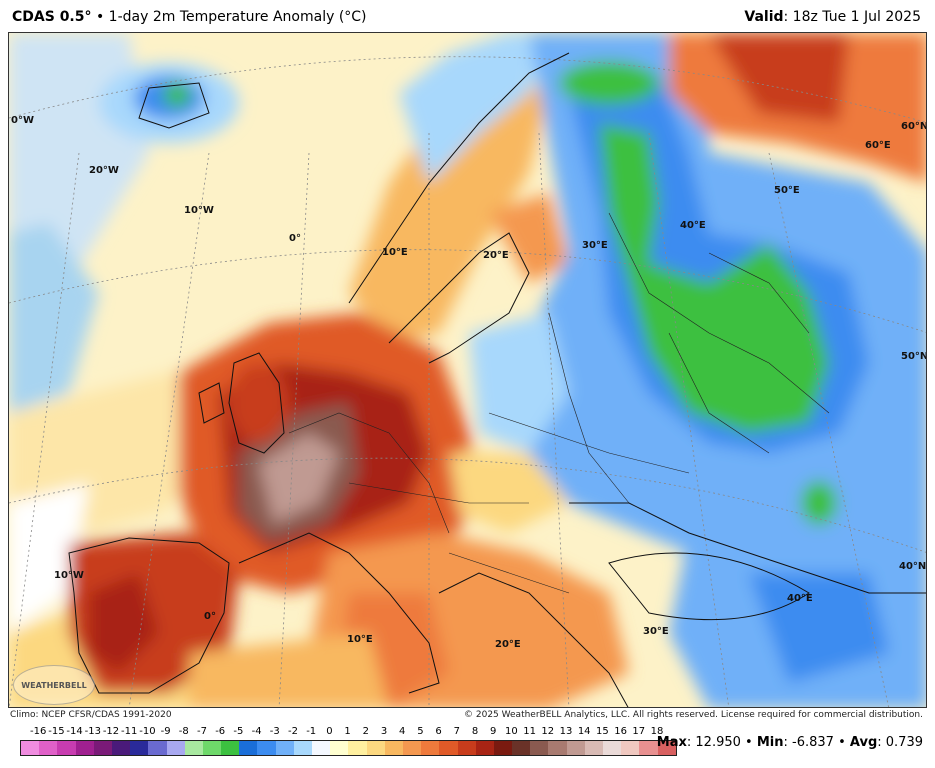  I want to click on stats-sep: •, so click(749, 742).